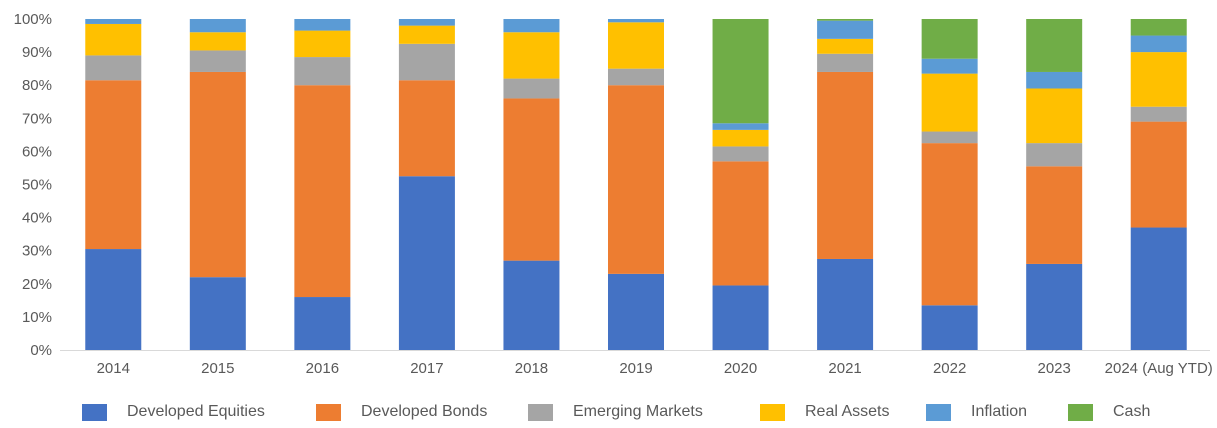 This screenshot has height=428, width=1217. Describe the element at coordinates (1109, 412) in the screenshot. I see `legend-item: Cash` at that location.